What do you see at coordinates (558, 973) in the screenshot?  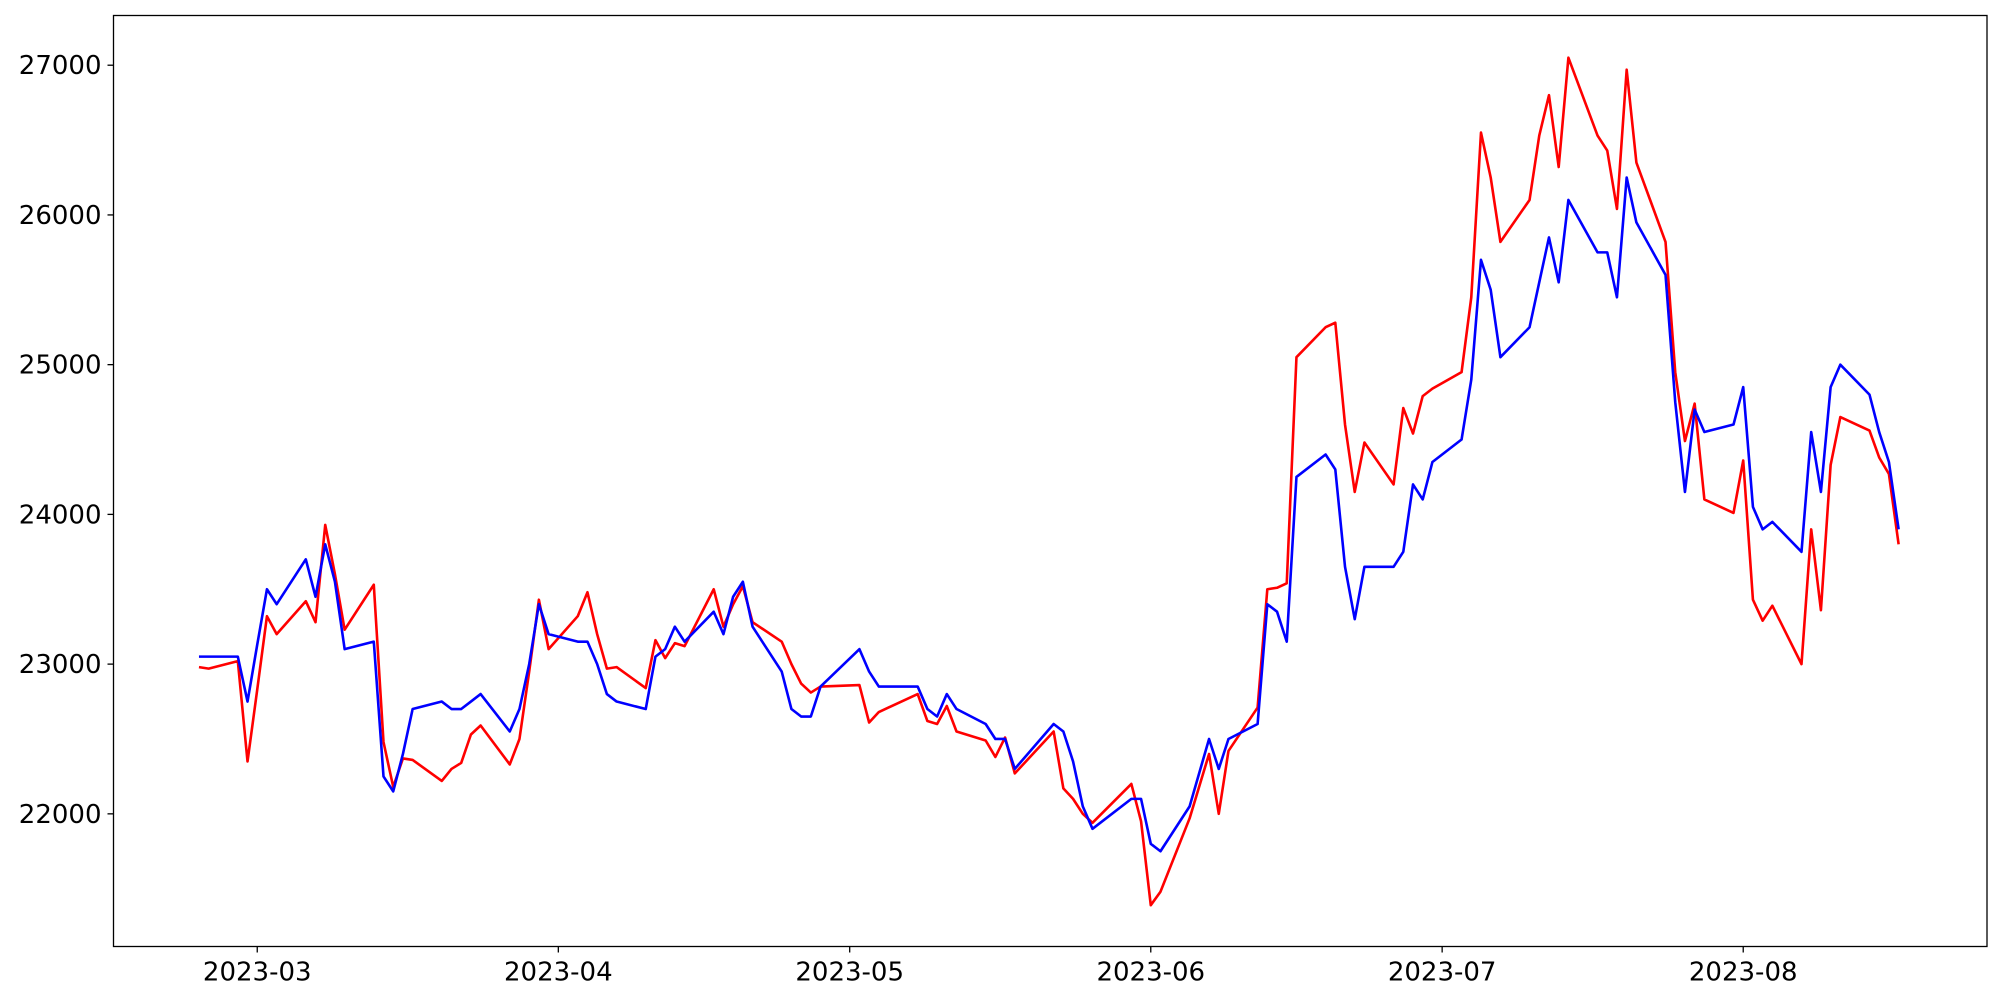 I see `x-tick-label: 2023-04` at bounding box center [558, 973].